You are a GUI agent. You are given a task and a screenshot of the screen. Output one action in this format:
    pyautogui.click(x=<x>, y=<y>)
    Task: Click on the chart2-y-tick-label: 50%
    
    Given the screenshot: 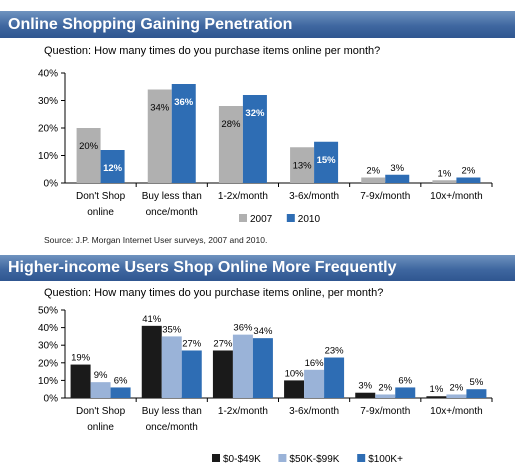 What is the action you would take?
    pyautogui.click(x=48, y=311)
    